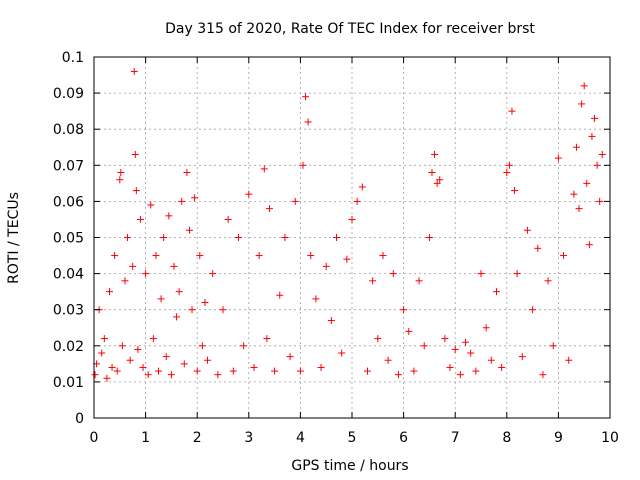 The image size is (640, 480). I want to click on x-tick-label: 8, so click(506, 438).